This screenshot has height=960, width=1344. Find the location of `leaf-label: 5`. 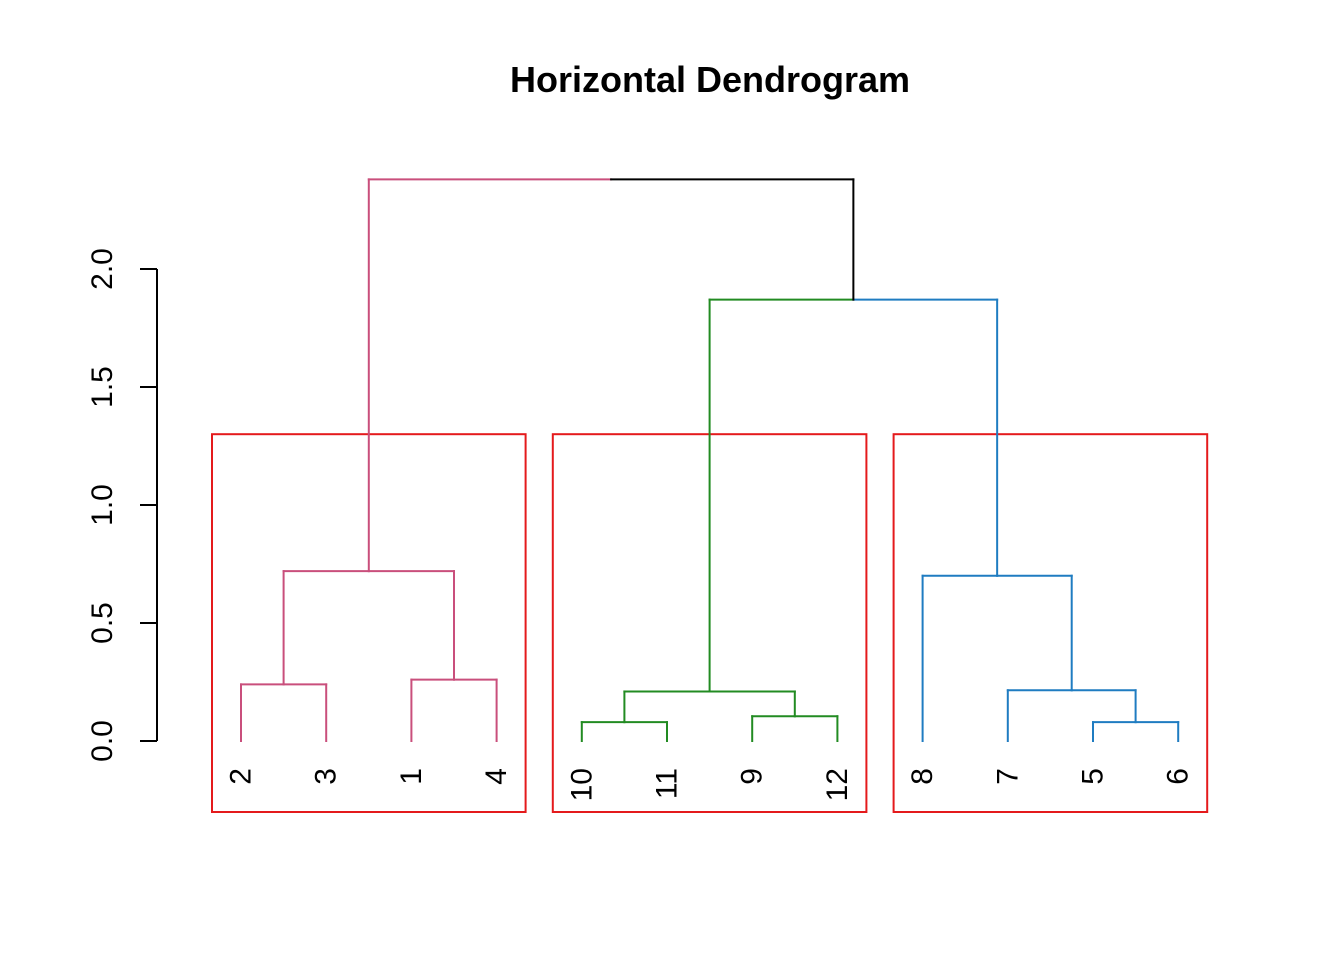

leaf-label: 5 is located at coordinates (1093, 776).